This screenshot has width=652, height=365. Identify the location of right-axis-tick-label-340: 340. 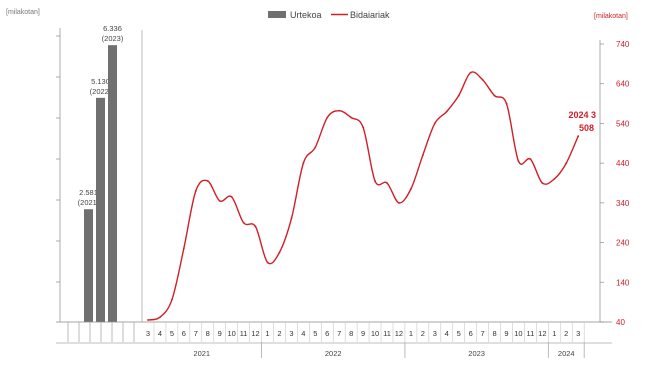
(623, 203).